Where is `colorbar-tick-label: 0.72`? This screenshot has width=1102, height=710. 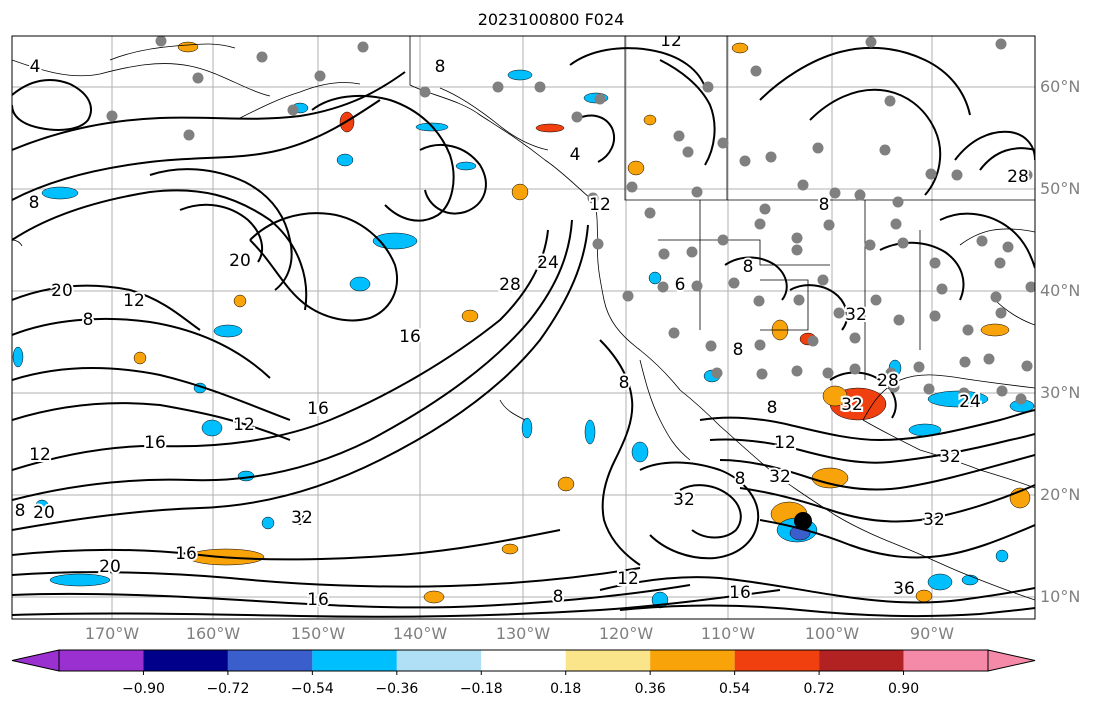
colorbar-tick-label: 0.72 is located at coordinates (819, 689).